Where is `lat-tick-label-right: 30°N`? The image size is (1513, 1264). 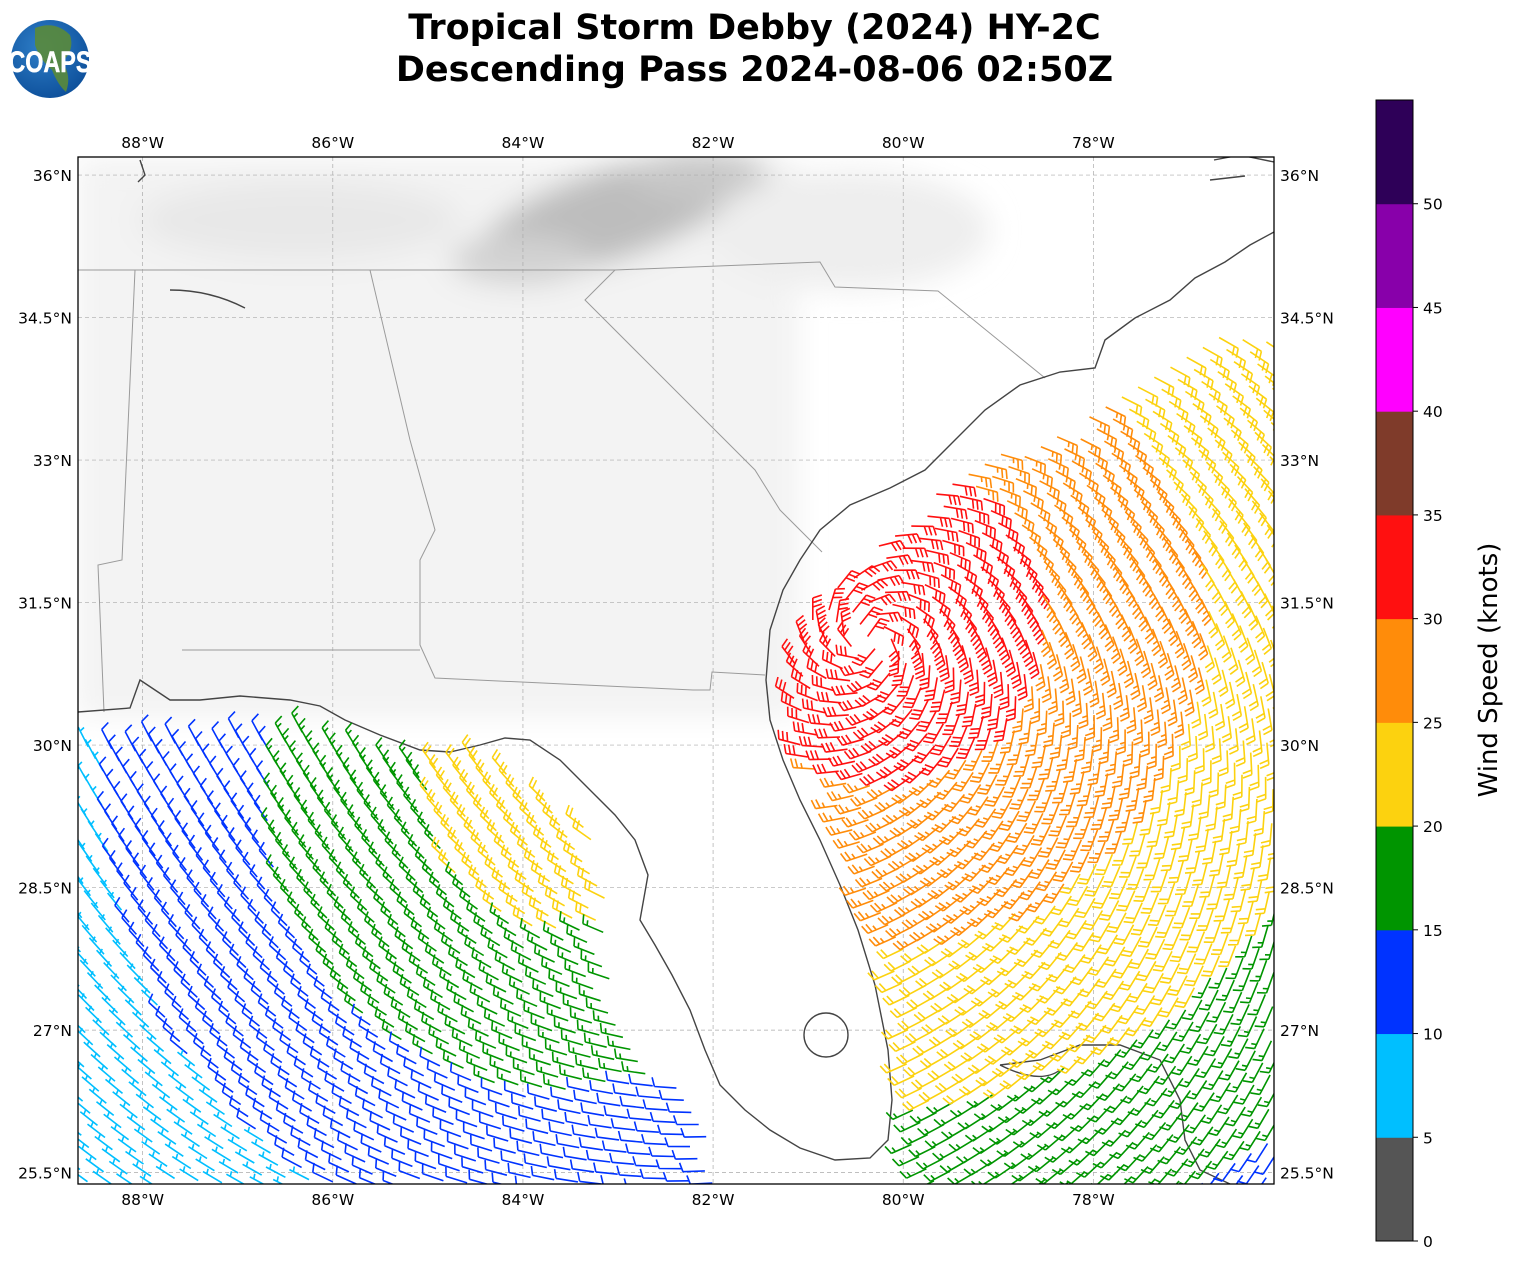
lat-tick-label-right: 30°N is located at coordinates (1299, 746).